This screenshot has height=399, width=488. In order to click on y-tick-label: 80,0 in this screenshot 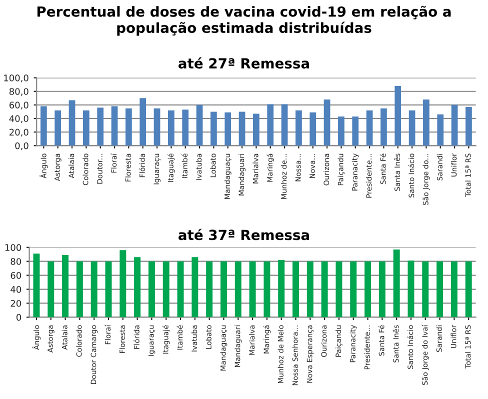, I will do `click(18, 92)`.